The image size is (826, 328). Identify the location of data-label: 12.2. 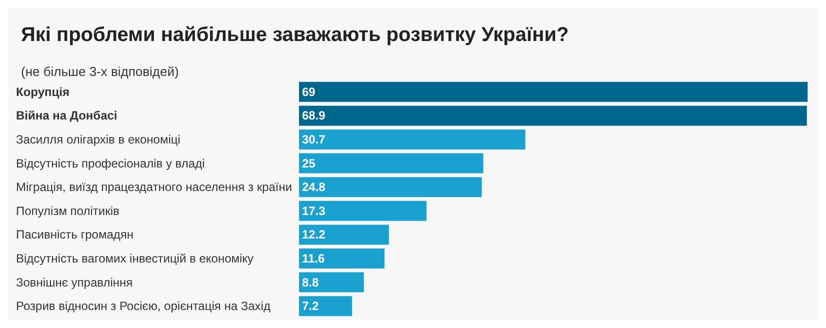
(314, 235).